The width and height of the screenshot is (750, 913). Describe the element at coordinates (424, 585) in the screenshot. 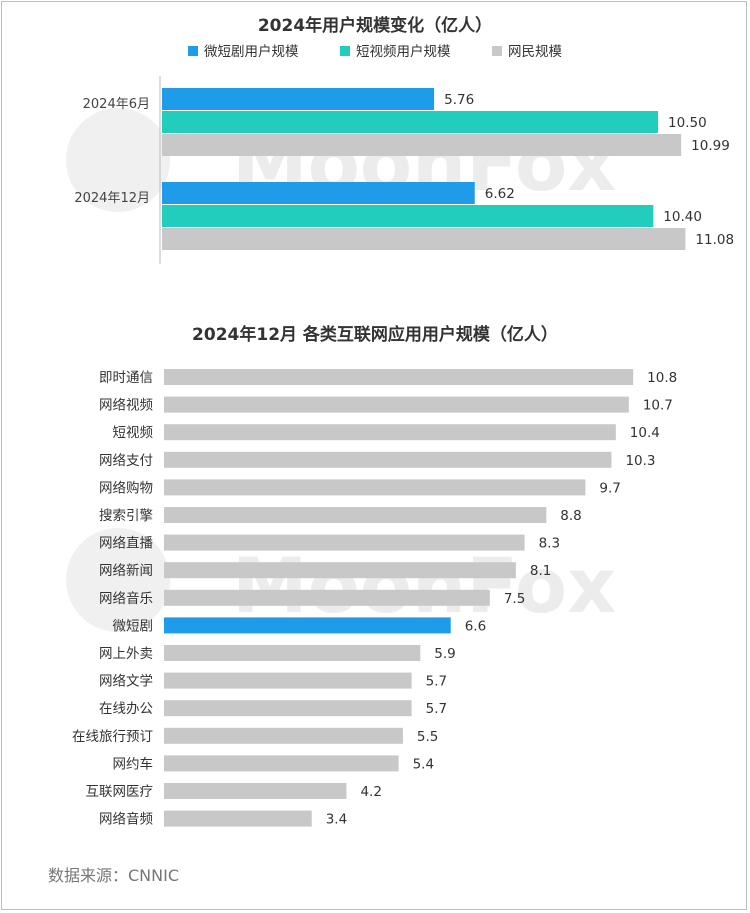

I see `watermark-text: MoonFox` at that location.